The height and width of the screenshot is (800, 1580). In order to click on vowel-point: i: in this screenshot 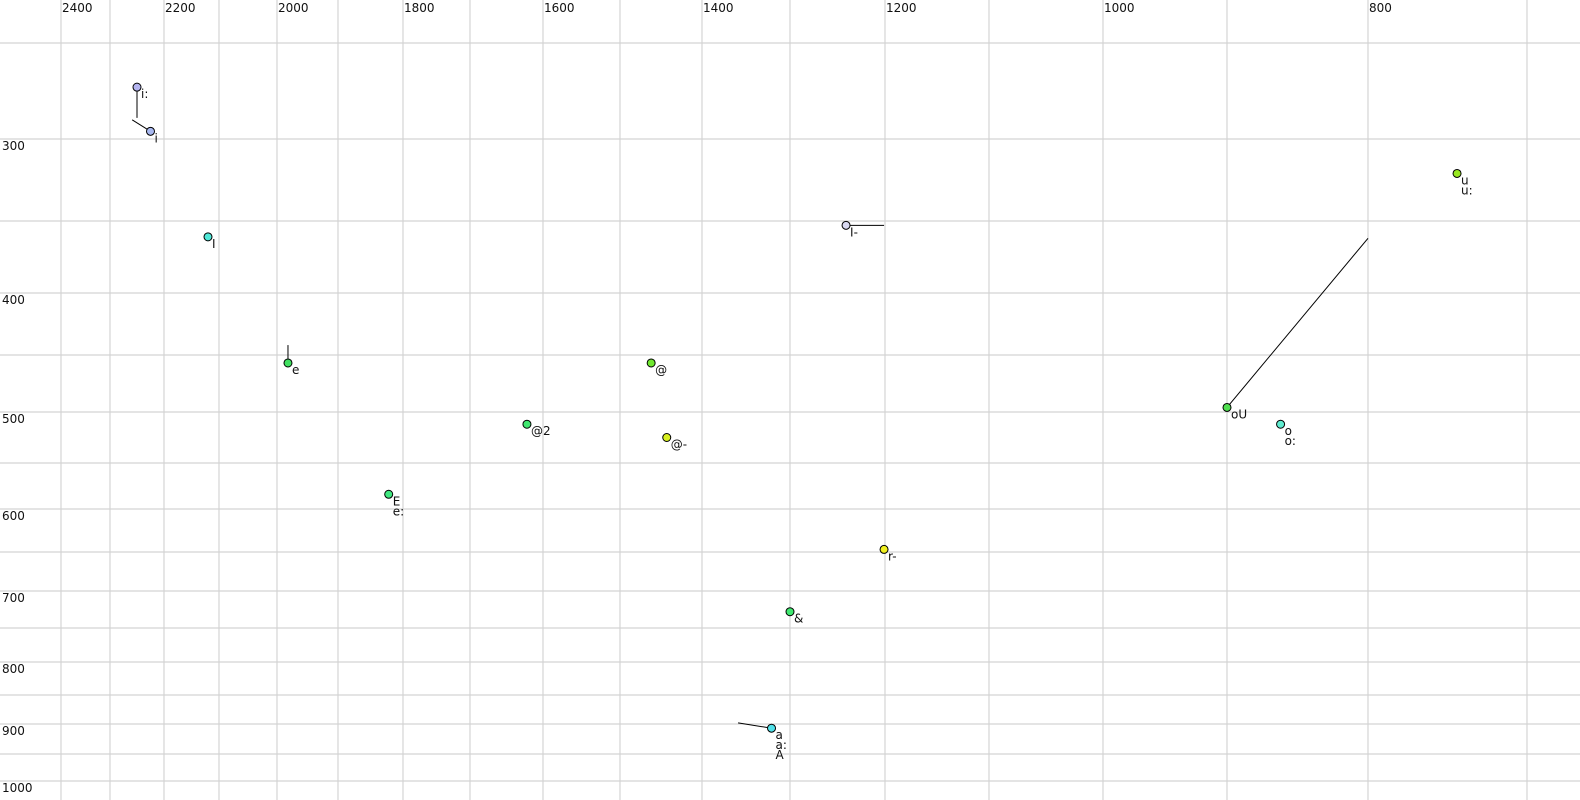, I will do `click(140, 91)`.